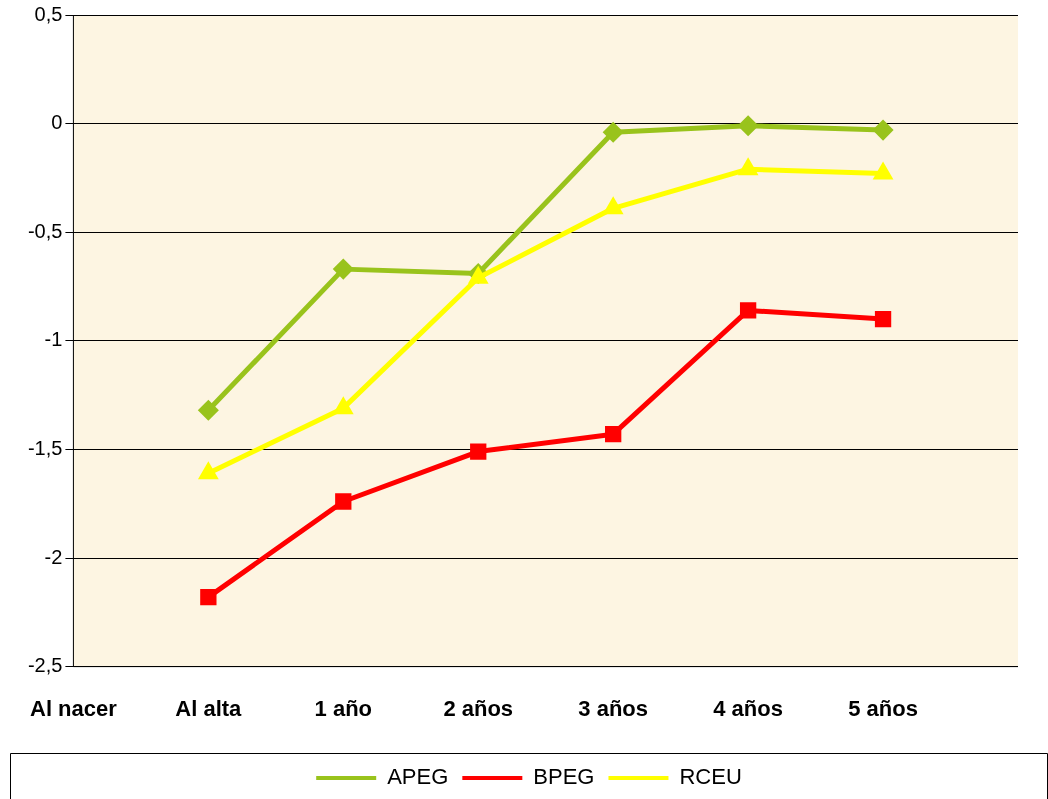 This screenshot has width=1048, height=799. What do you see at coordinates (418, 777) in the screenshot?
I see `legend-label: APEG` at bounding box center [418, 777].